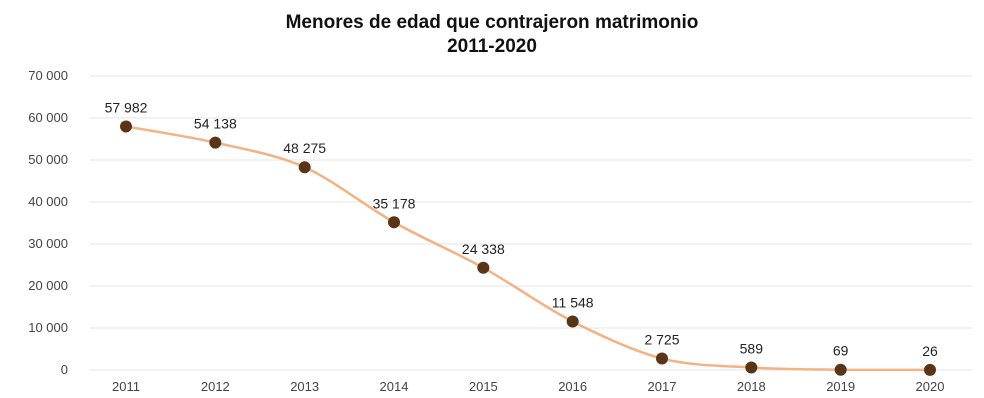 The width and height of the screenshot is (984, 398). I want to click on data-label: 35 178, so click(394, 203).